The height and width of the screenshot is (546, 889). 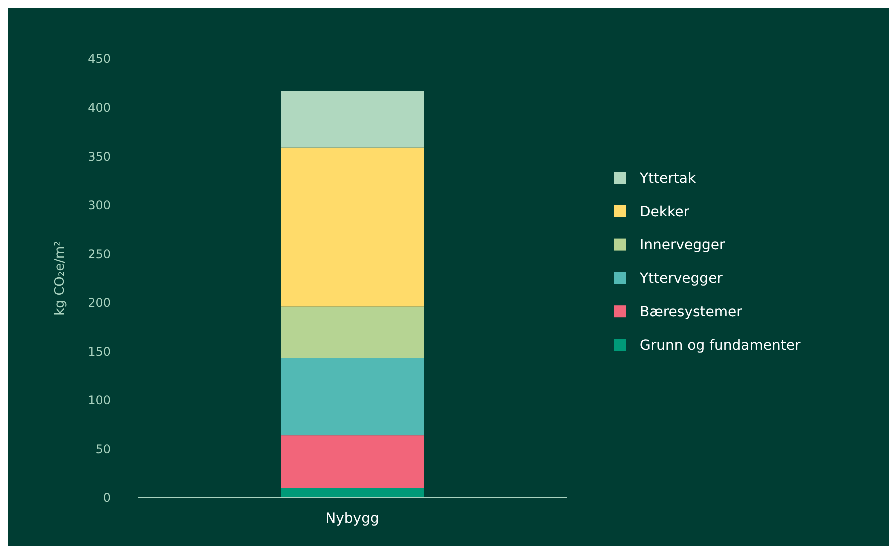 What do you see at coordinates (720, 346) in the screenshot?
I see `legend-label: Grunn og fundamenter` at bounding box center [720, 346].